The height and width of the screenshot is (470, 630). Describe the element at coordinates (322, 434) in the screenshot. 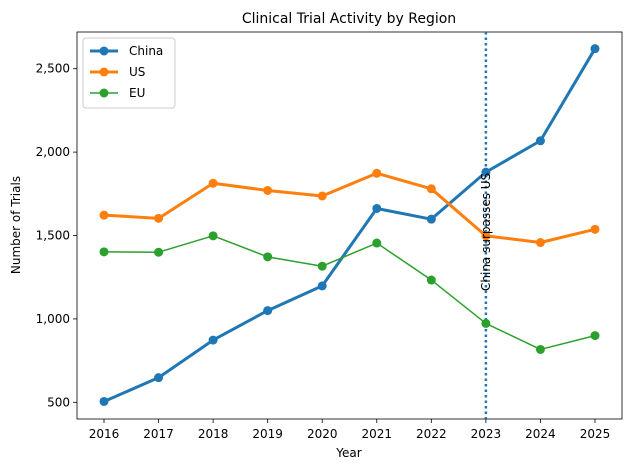

I see `x-tick-label: 2020` at that location.